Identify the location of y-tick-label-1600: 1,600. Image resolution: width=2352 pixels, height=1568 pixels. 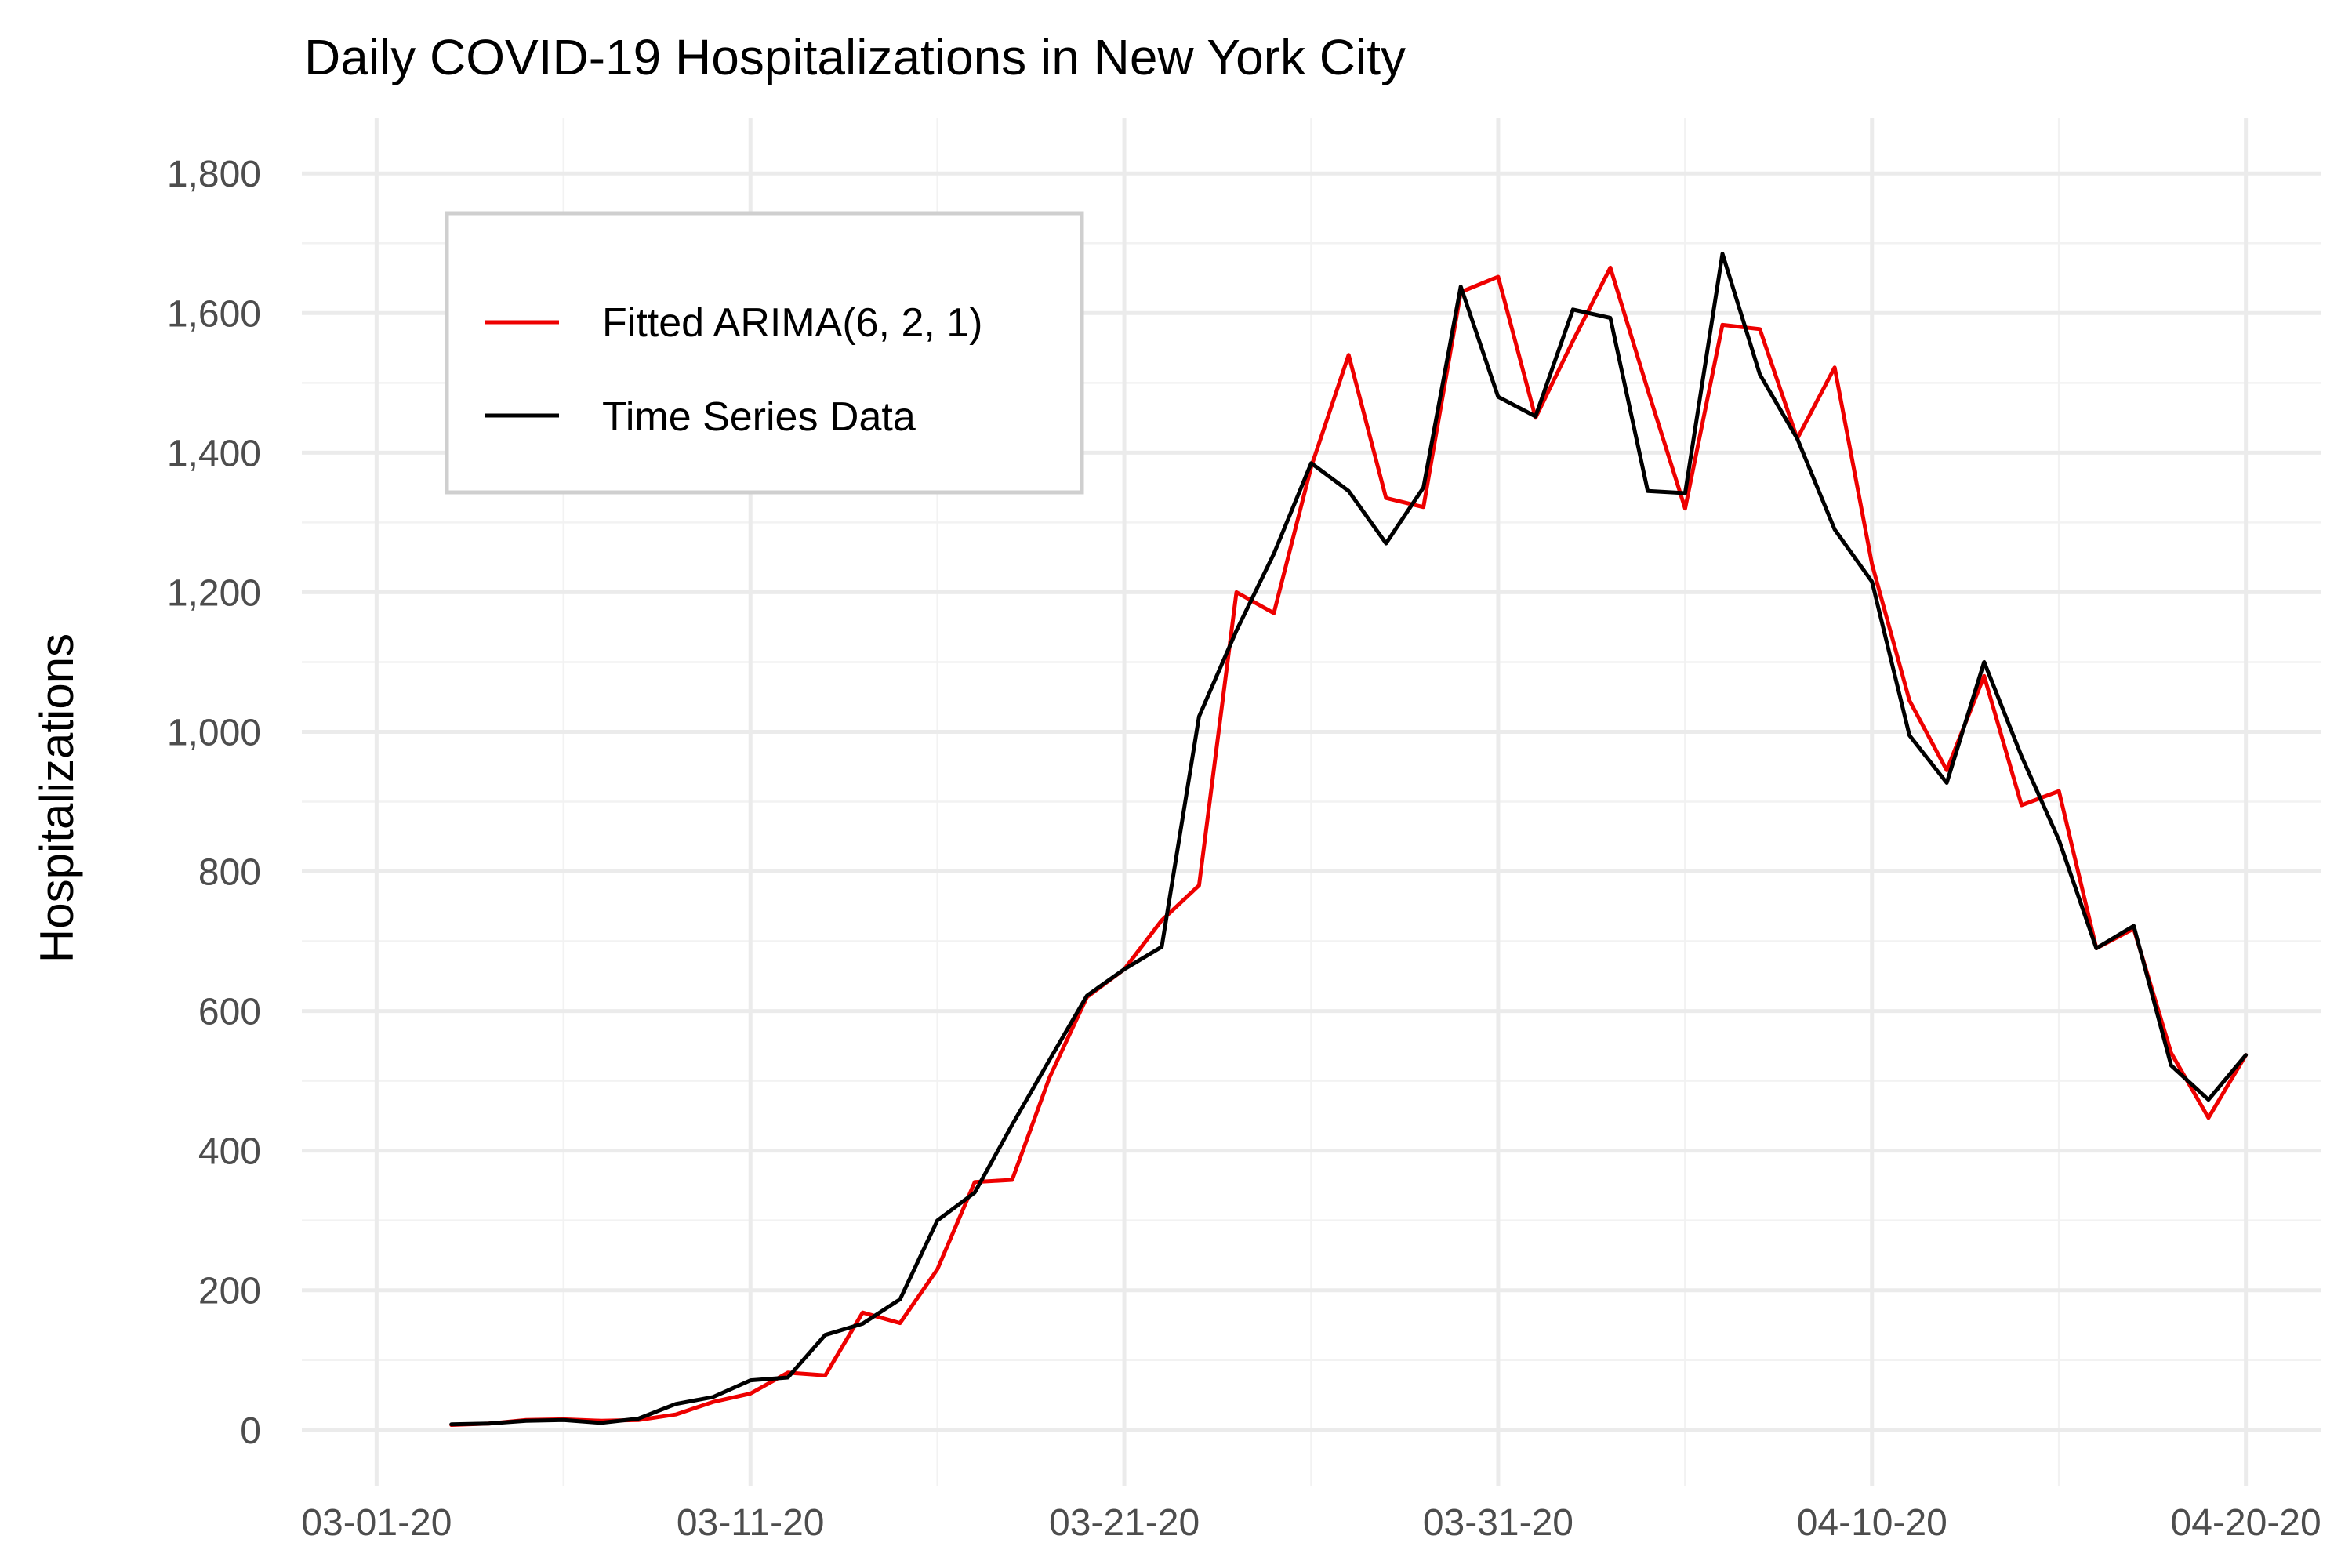
(214, 314).